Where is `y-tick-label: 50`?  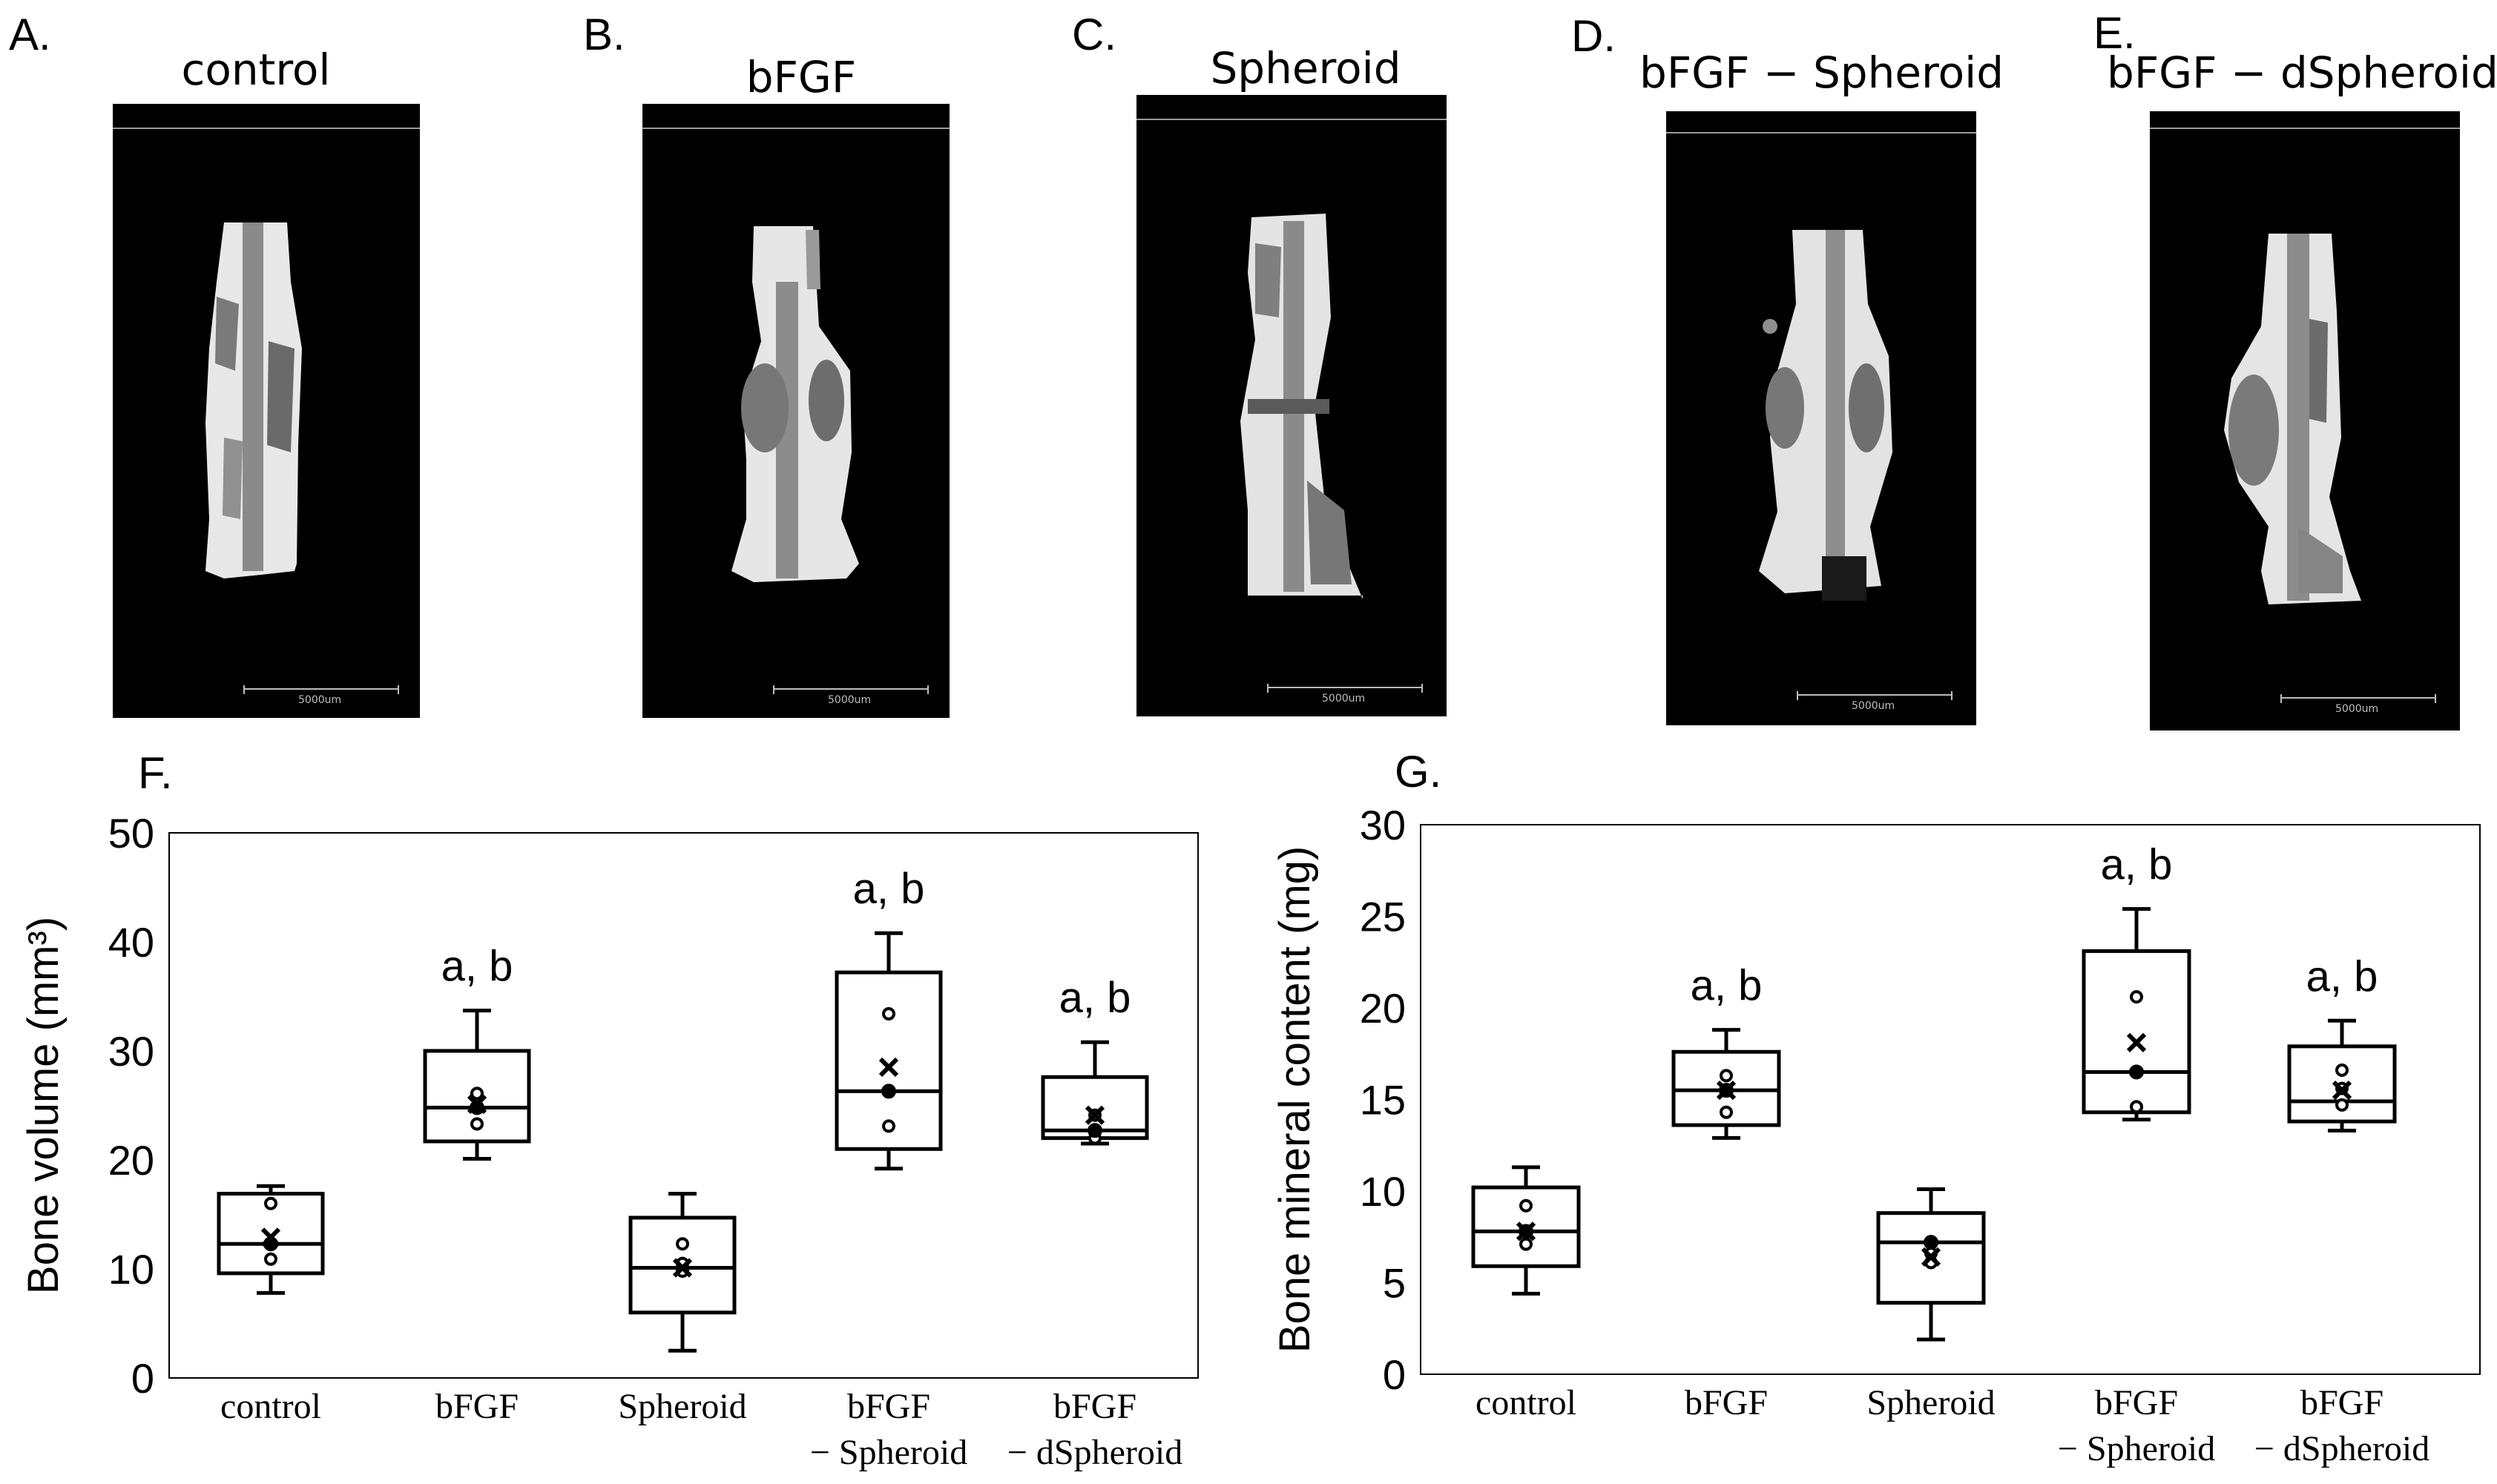
y-tick-label: 50 is located at coordinates (131, 834).